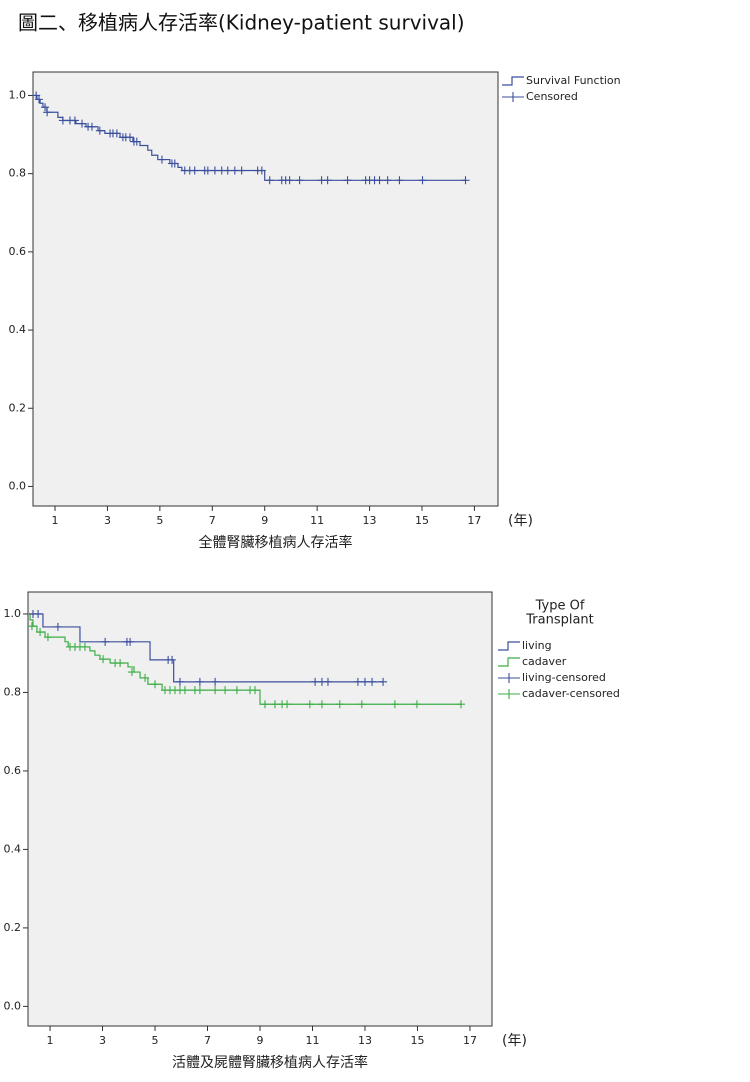 This screenshot has height=1082, width=750. What do you see at coordinates (560, 606) in the screenshot?
I see `legend-title: Type Of` at bounding box center [560, 606].